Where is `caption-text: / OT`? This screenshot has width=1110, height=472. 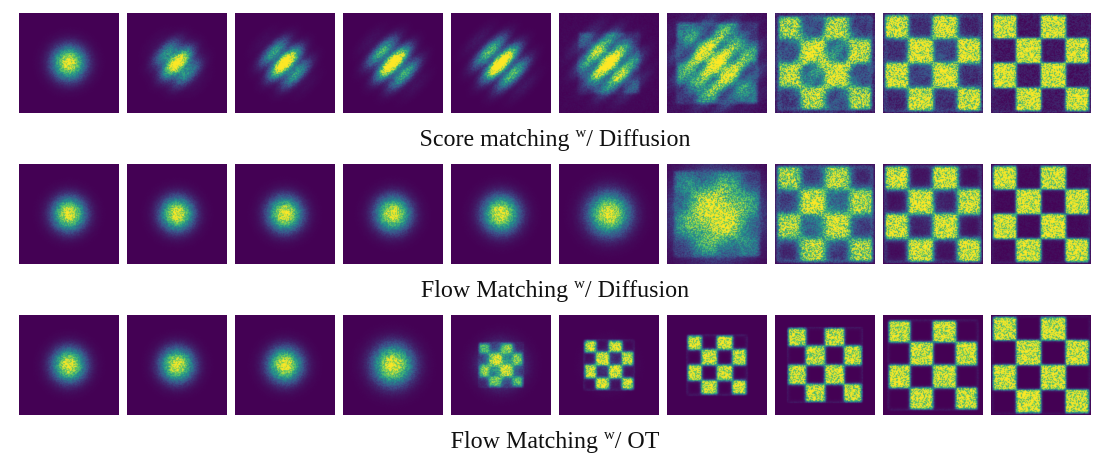
caption-text: / OT is located at coordinates (637, 441).